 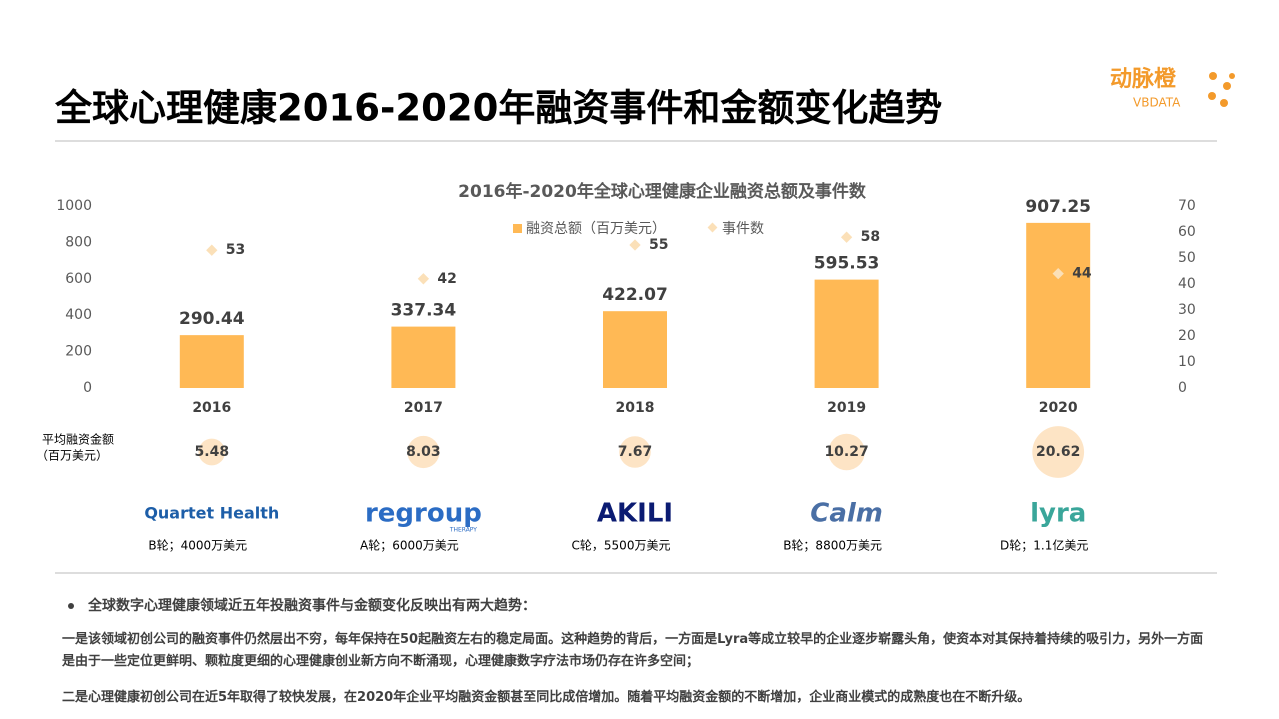 I want to click on company-logo: regroup, so click(x=423, y=514).